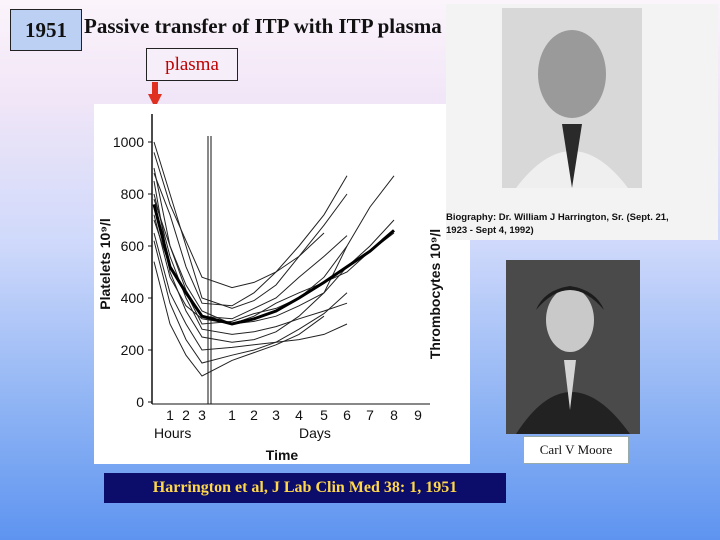 This screenshot has width=720, height=540. I want to click on y-tick-label: 0, so click(140, 402).